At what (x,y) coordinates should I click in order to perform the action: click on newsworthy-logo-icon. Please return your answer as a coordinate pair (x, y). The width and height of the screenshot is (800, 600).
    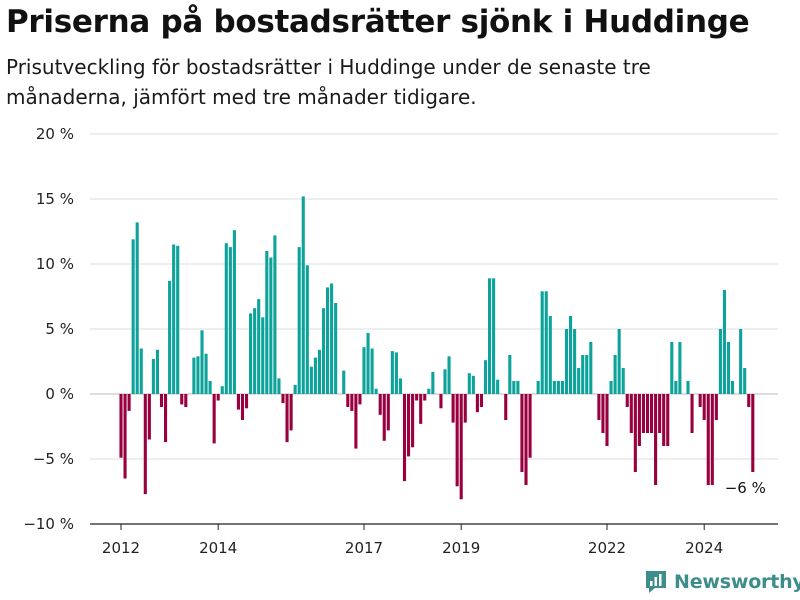
    Looking at the image, I should click on (656, 582).